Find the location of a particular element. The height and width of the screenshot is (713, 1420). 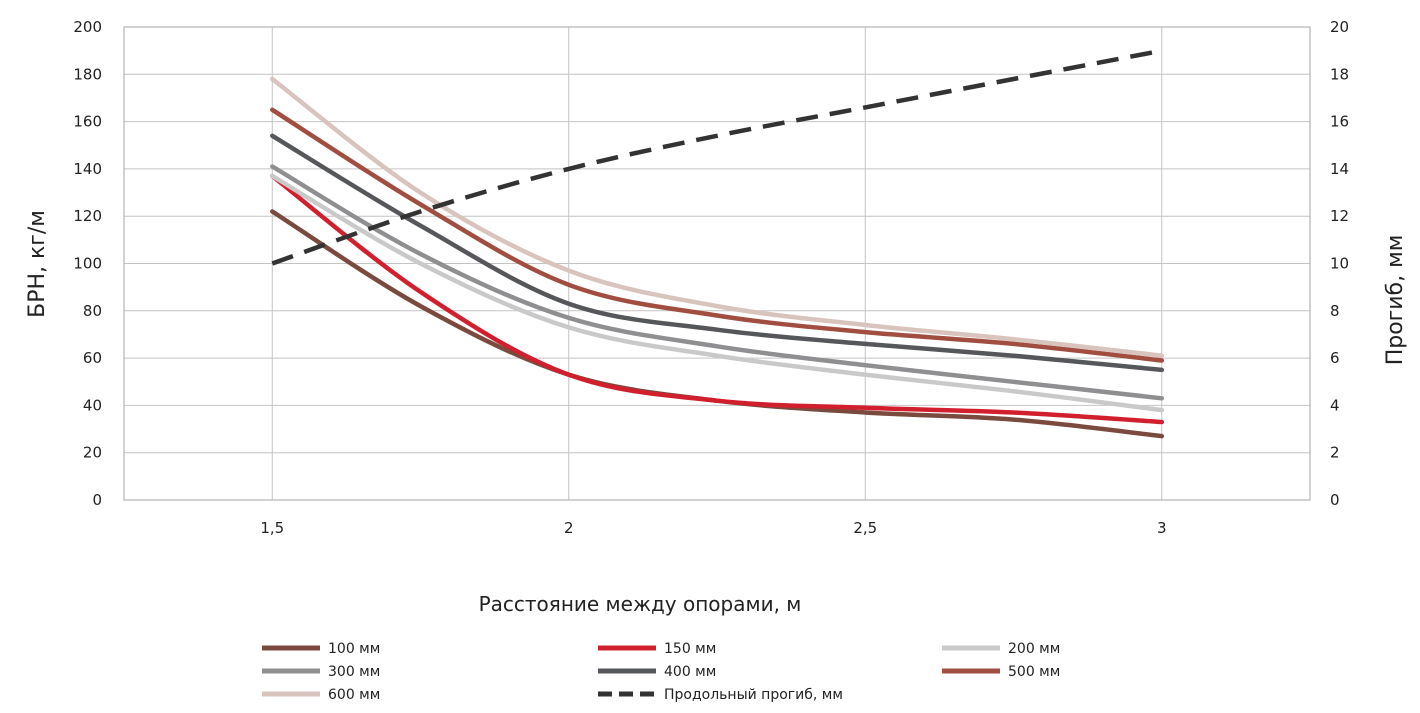

y-axis-right-title: Прогиб, мм is located at coordinates (1395, 300).